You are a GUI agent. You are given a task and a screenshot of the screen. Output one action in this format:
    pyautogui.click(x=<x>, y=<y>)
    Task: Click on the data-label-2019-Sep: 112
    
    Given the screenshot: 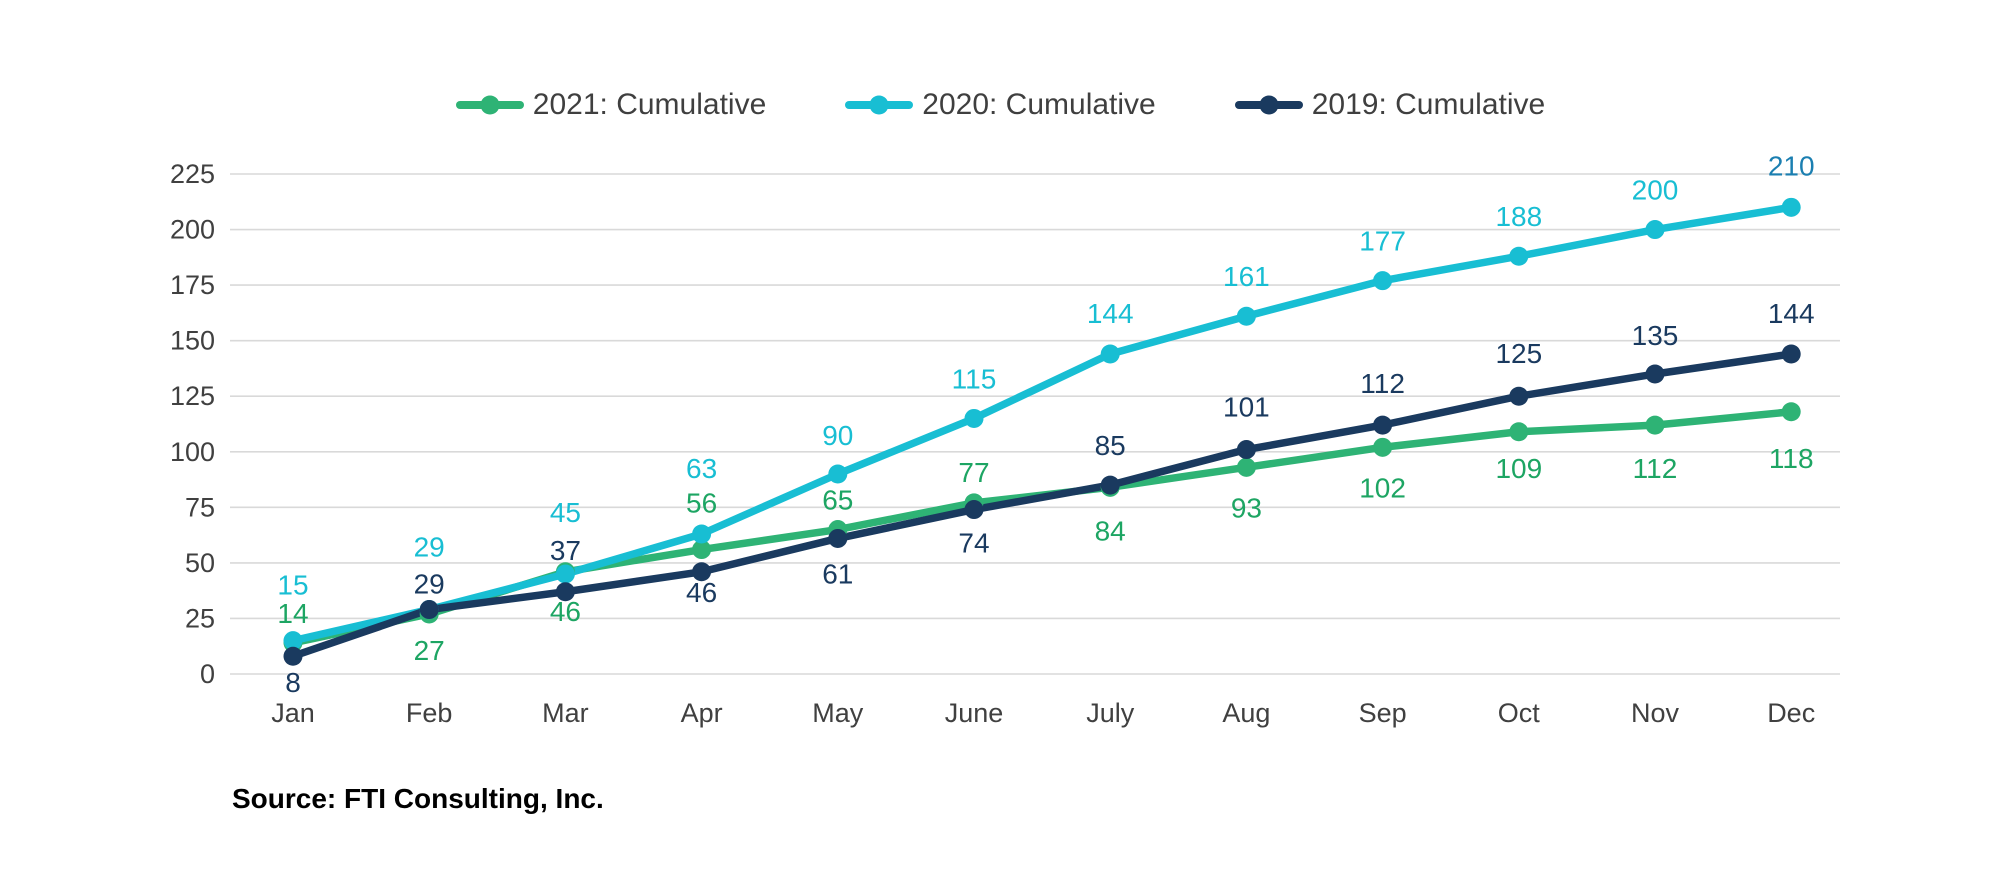 What is the action you would take?
    pyautogui.click(x=1382, y=383)
    